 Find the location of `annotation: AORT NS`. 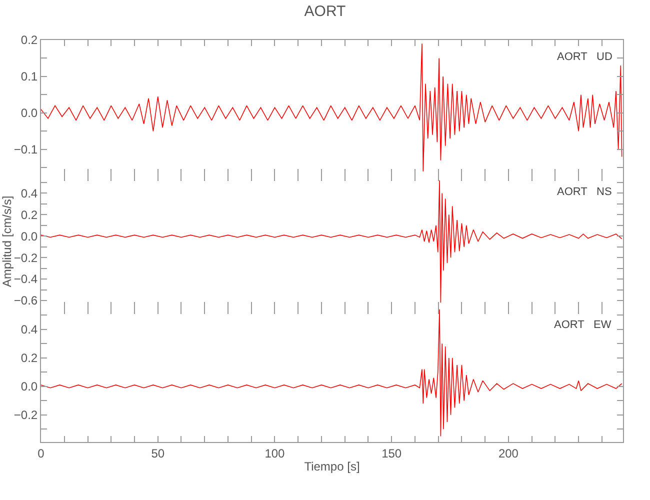

annotation: AORT NS is located at coordinates (584, 192).